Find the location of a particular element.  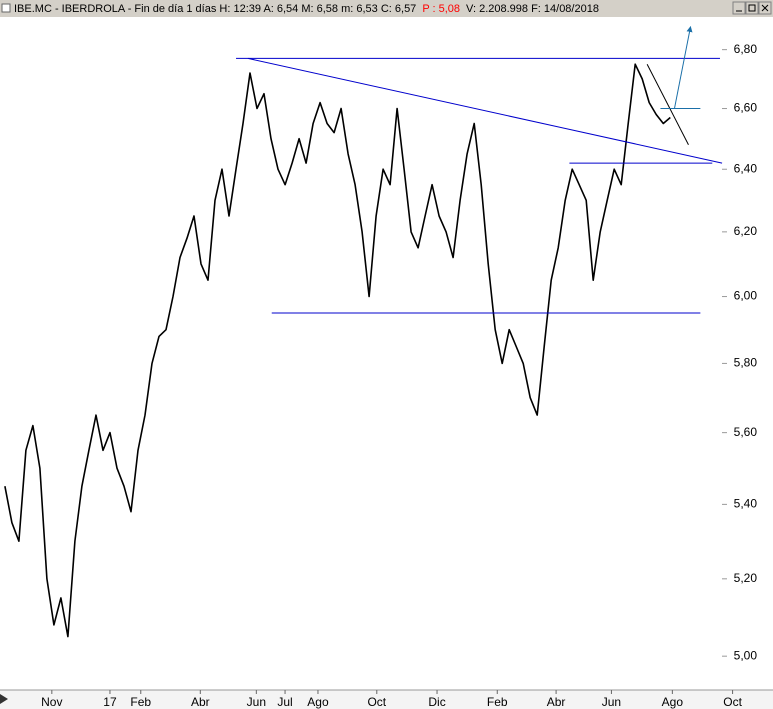

scroll-marker is located at coordinates (4, 699).